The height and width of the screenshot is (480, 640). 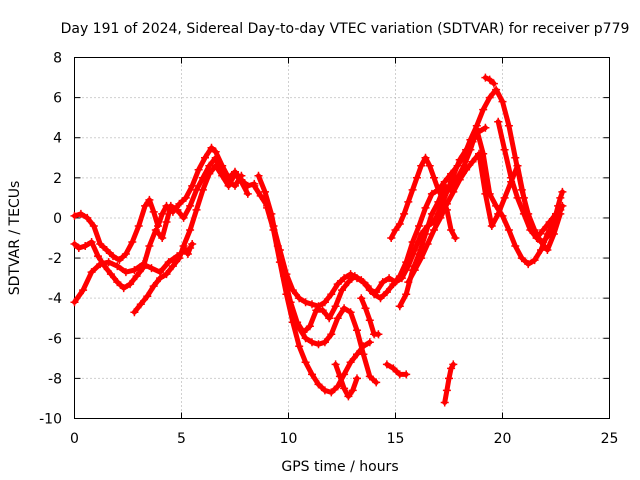 I want to click on x-tick-label: 20, so click(x=503, y=439).